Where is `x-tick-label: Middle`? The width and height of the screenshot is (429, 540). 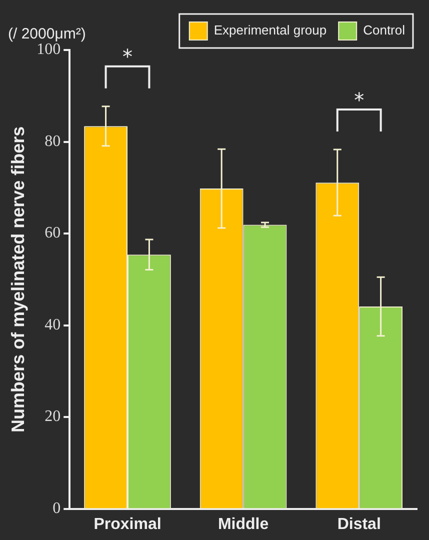
x-tick-label: Middle is located at coordinates (243, 524).